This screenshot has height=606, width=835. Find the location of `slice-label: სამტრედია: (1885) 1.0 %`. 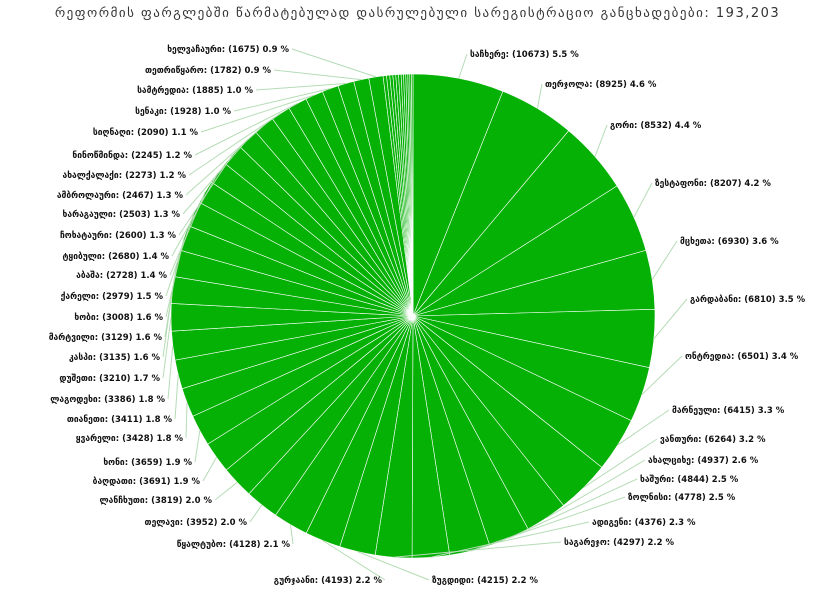

slice-label: სამტრედია: (1885) 1.0 % is located at coordinates (195, 90).